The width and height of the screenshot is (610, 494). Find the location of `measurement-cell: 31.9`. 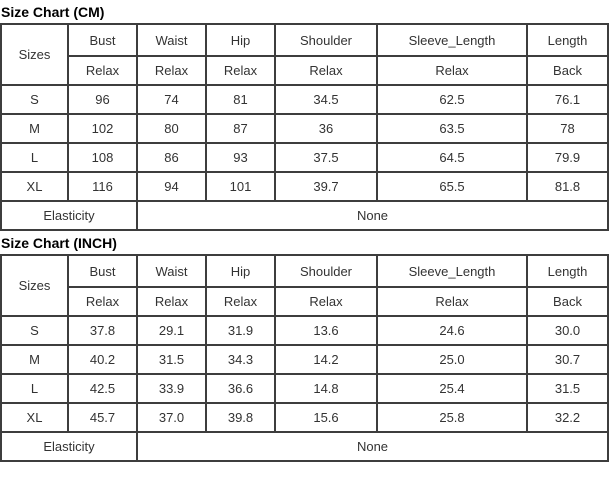

measurement-cell: 31.9 is located at coordinates (240, 330).